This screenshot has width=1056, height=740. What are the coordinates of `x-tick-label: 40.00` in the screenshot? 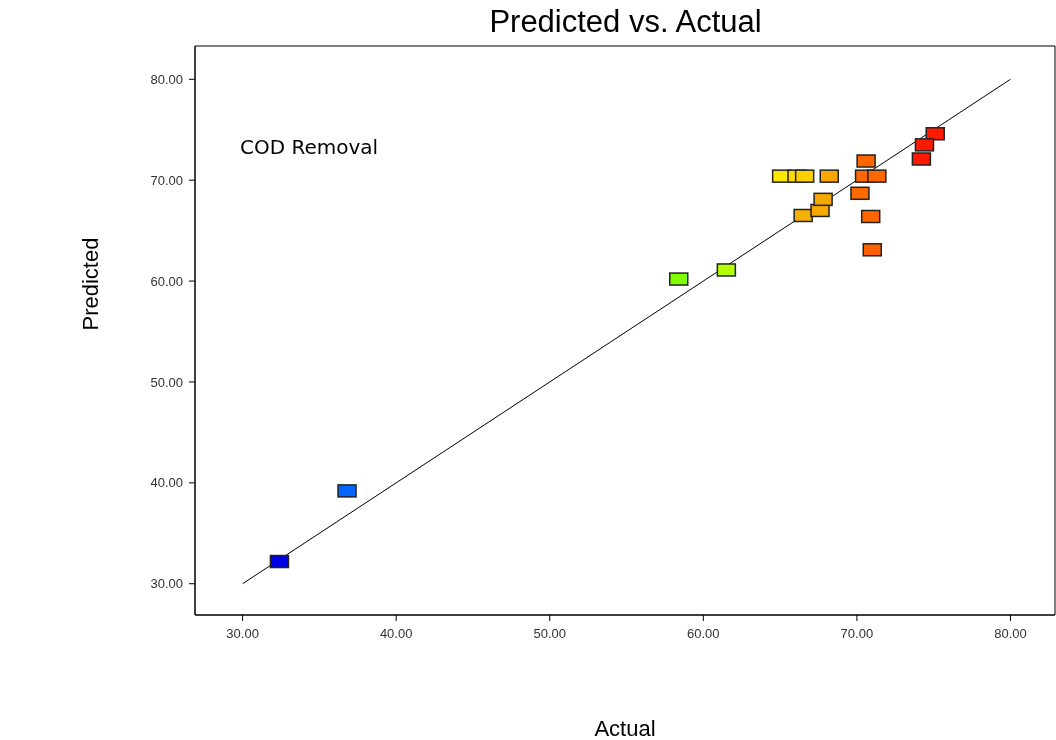 It's located at (396, 634).